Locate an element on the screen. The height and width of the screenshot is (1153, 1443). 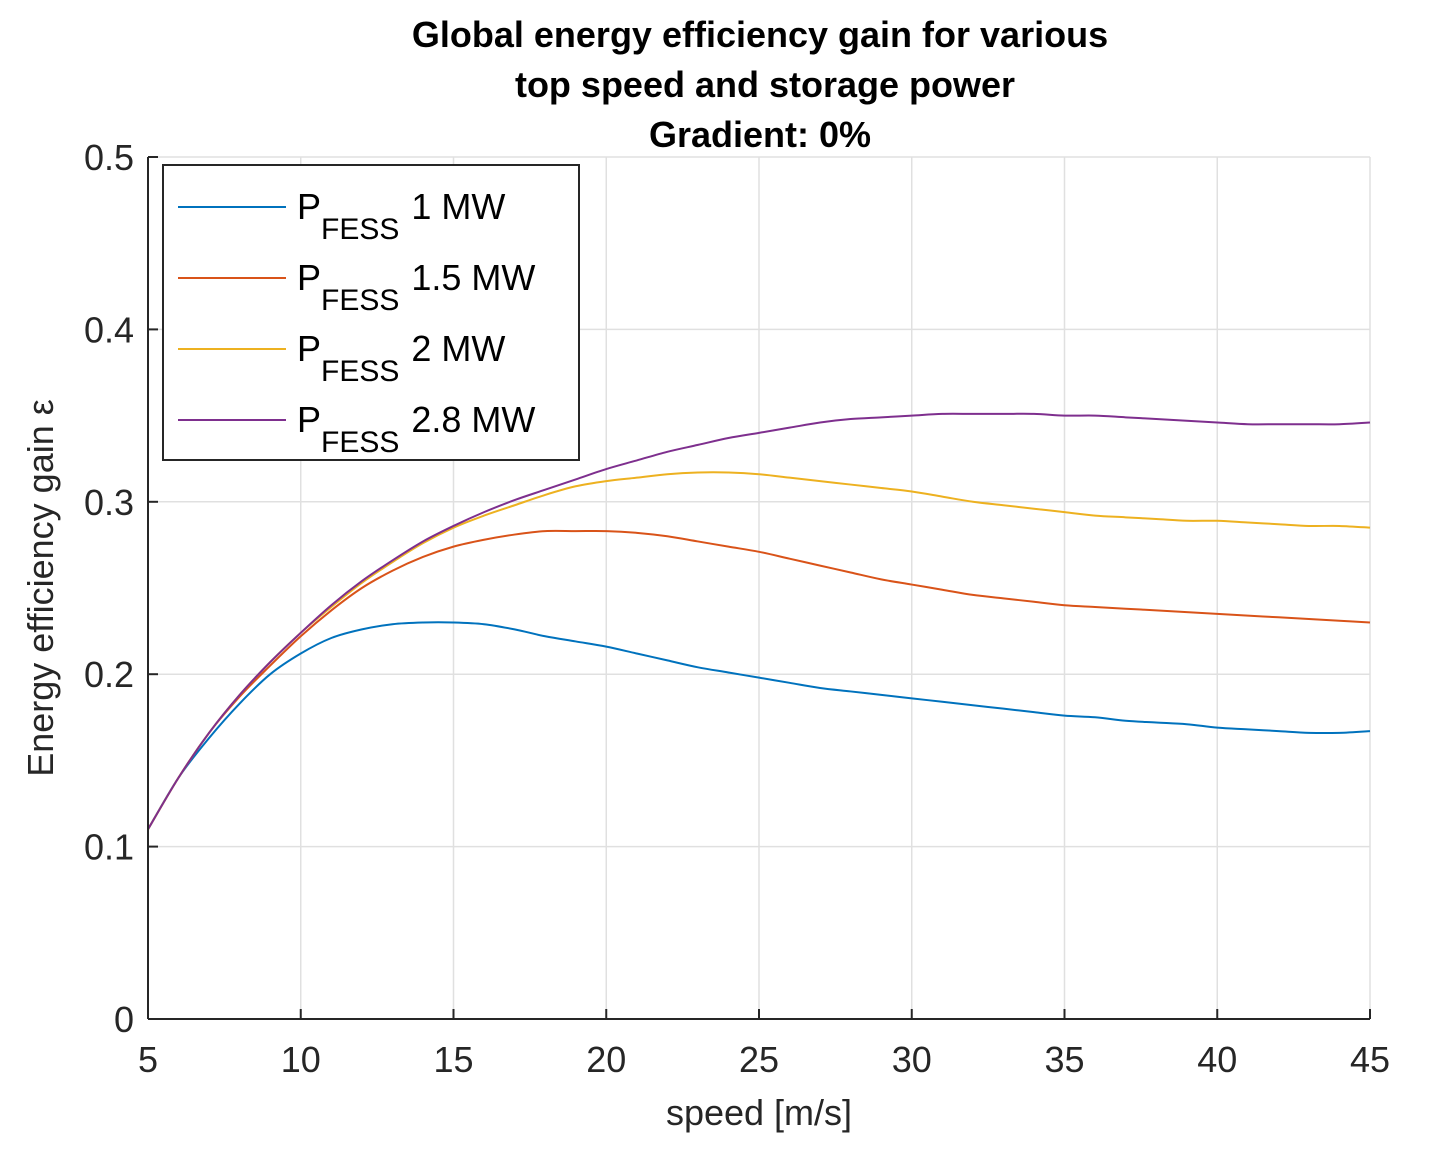
legend-value: 2 MW is located at coordinates (458, 348).